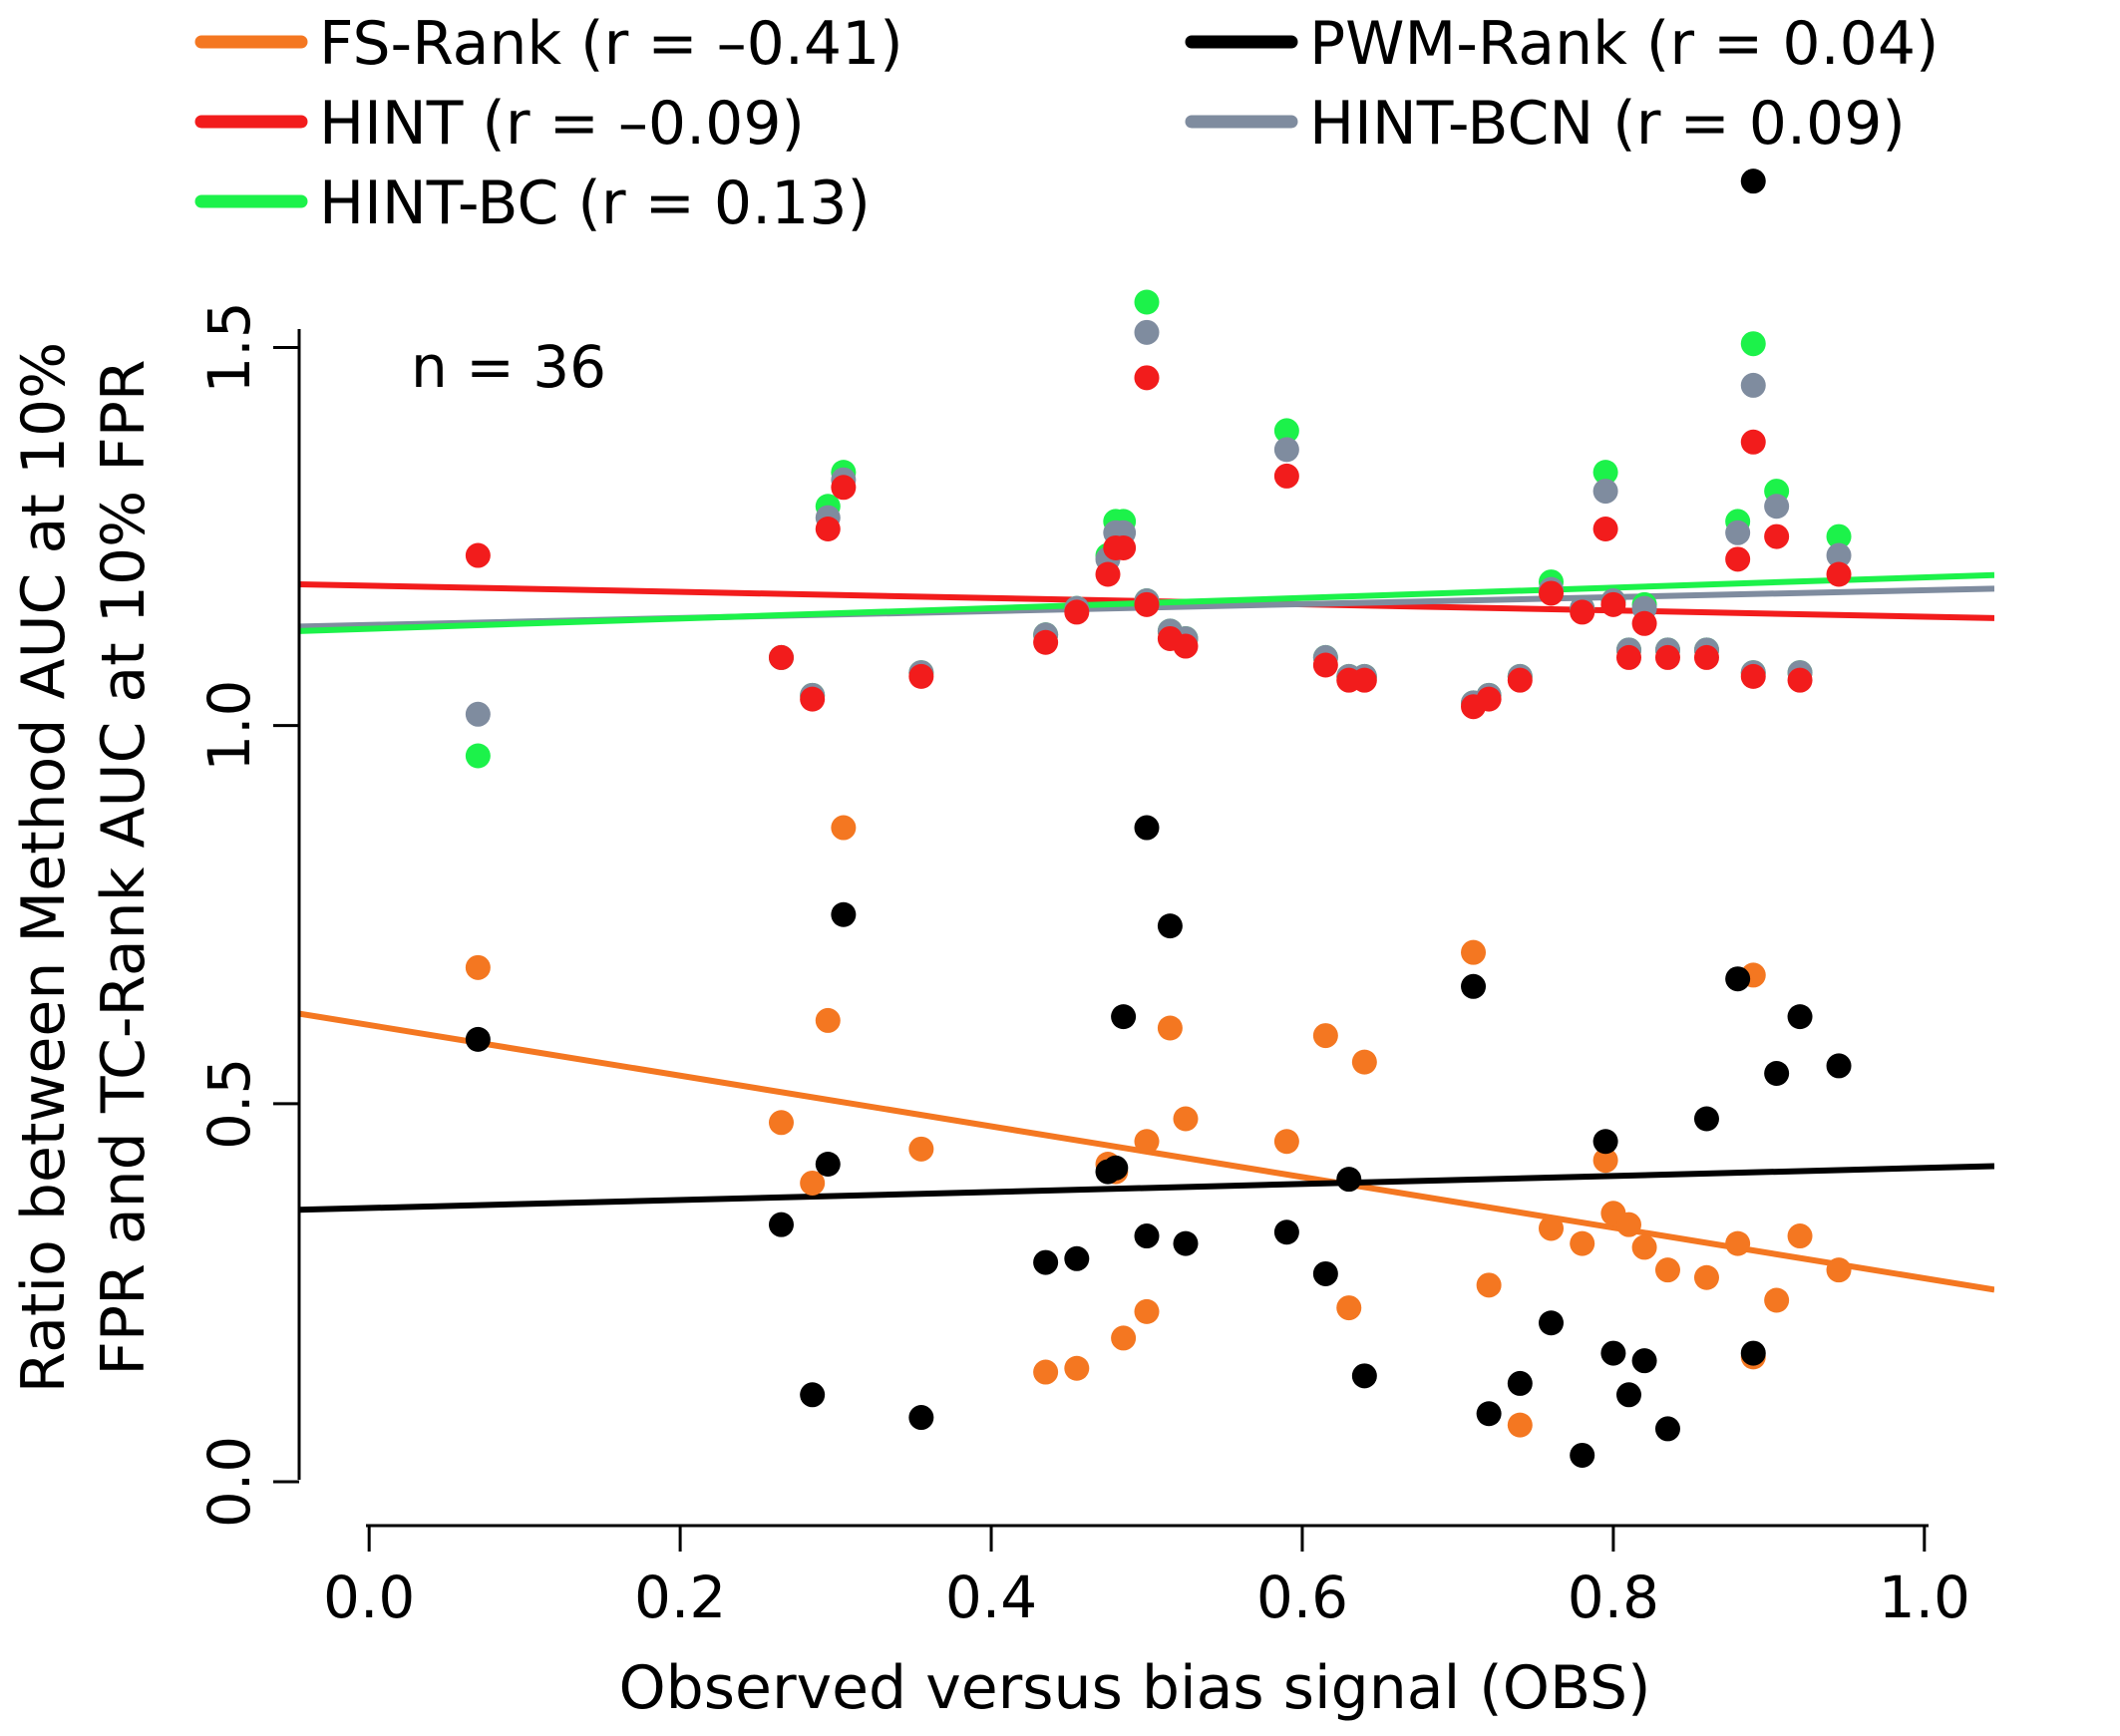  What do you see at coordinates (1624, 44) in the screenshot?
I see `legend-label-pwm-rank: PWM-Rank (r = 0.04)` at bounding box center [1624, 44].